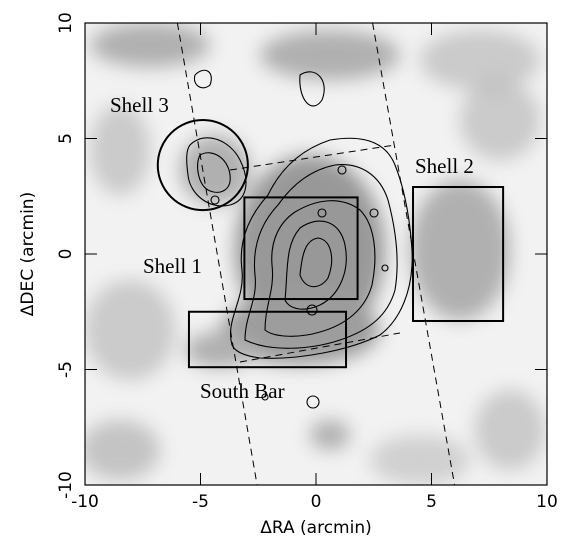  Describe the element at coordinates (66, 254) in the screenshot. I see `y-tick-label: 0` at that location.